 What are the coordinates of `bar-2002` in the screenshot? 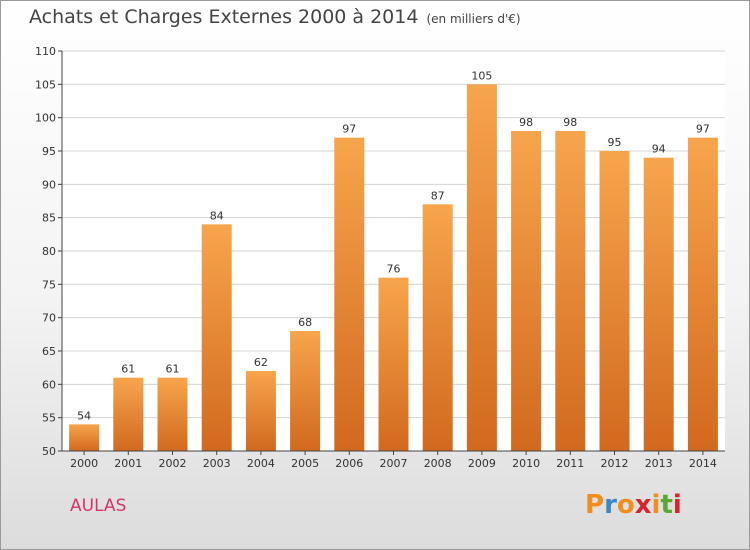 It's located at (172, 414).